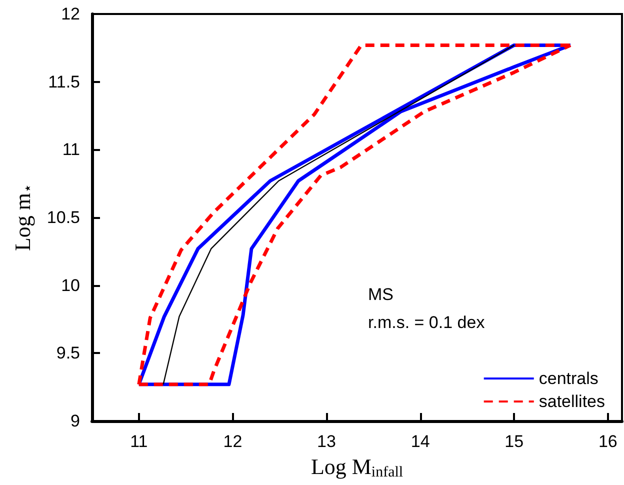 This screenshot has height=485, width=624. Describe the element at coordinates (68, 353) in the screenshot. I see `y-tick-label: 9.5` at that location.